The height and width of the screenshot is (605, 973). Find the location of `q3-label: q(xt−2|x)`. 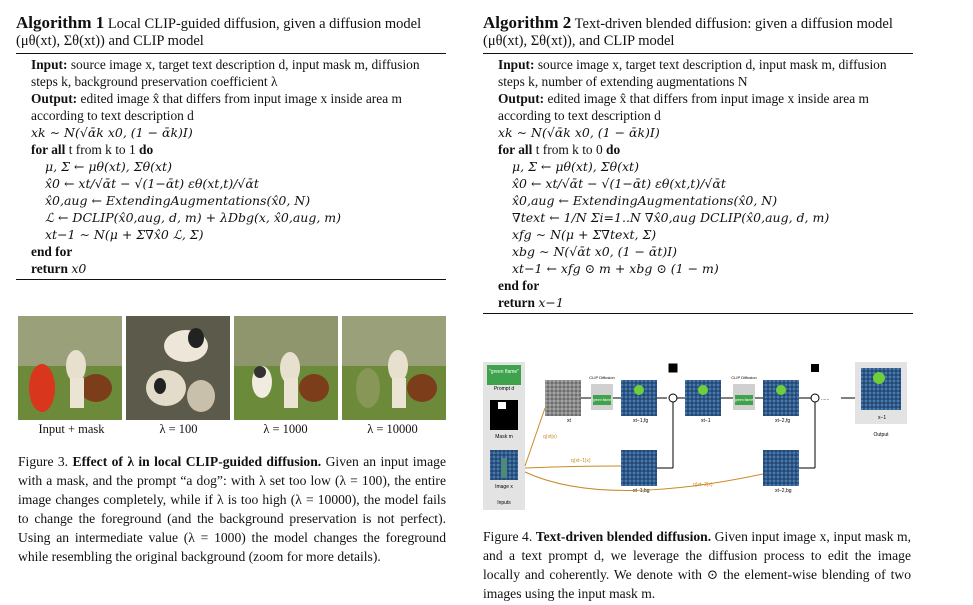

q3-label: q(xt−2|x) is located at coordinates (703, 485).